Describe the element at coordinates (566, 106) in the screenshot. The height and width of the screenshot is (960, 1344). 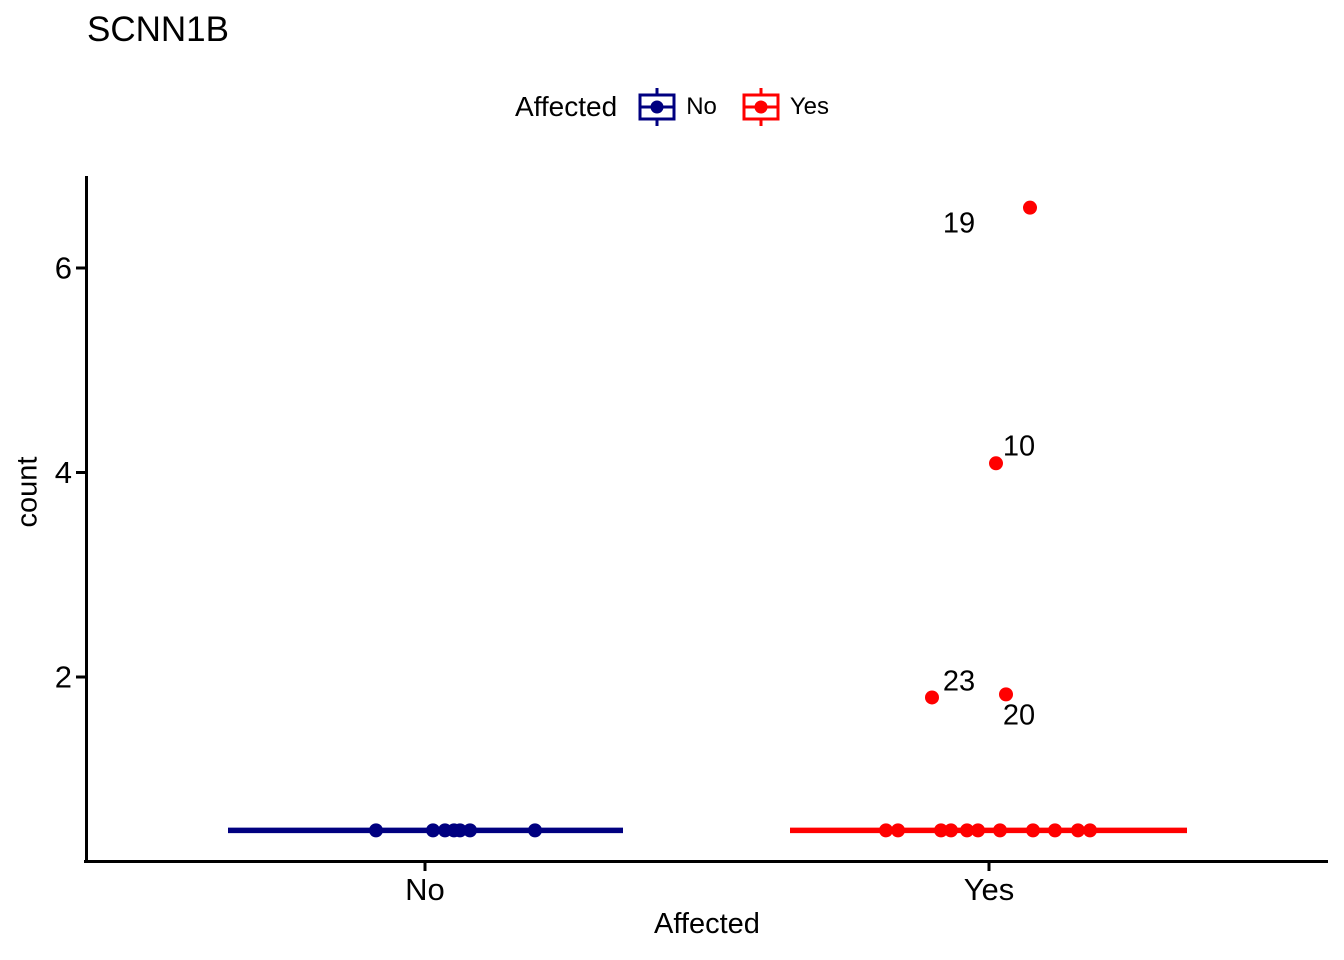
I see `legend-title: Affected` at that location.